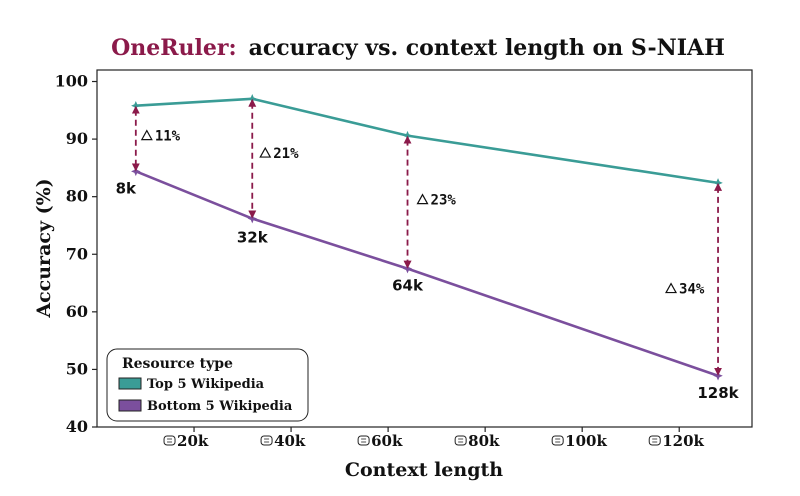  I want to click on y-axis-ticks: 40 50 60 70 80 90 100, so click(76, 254).